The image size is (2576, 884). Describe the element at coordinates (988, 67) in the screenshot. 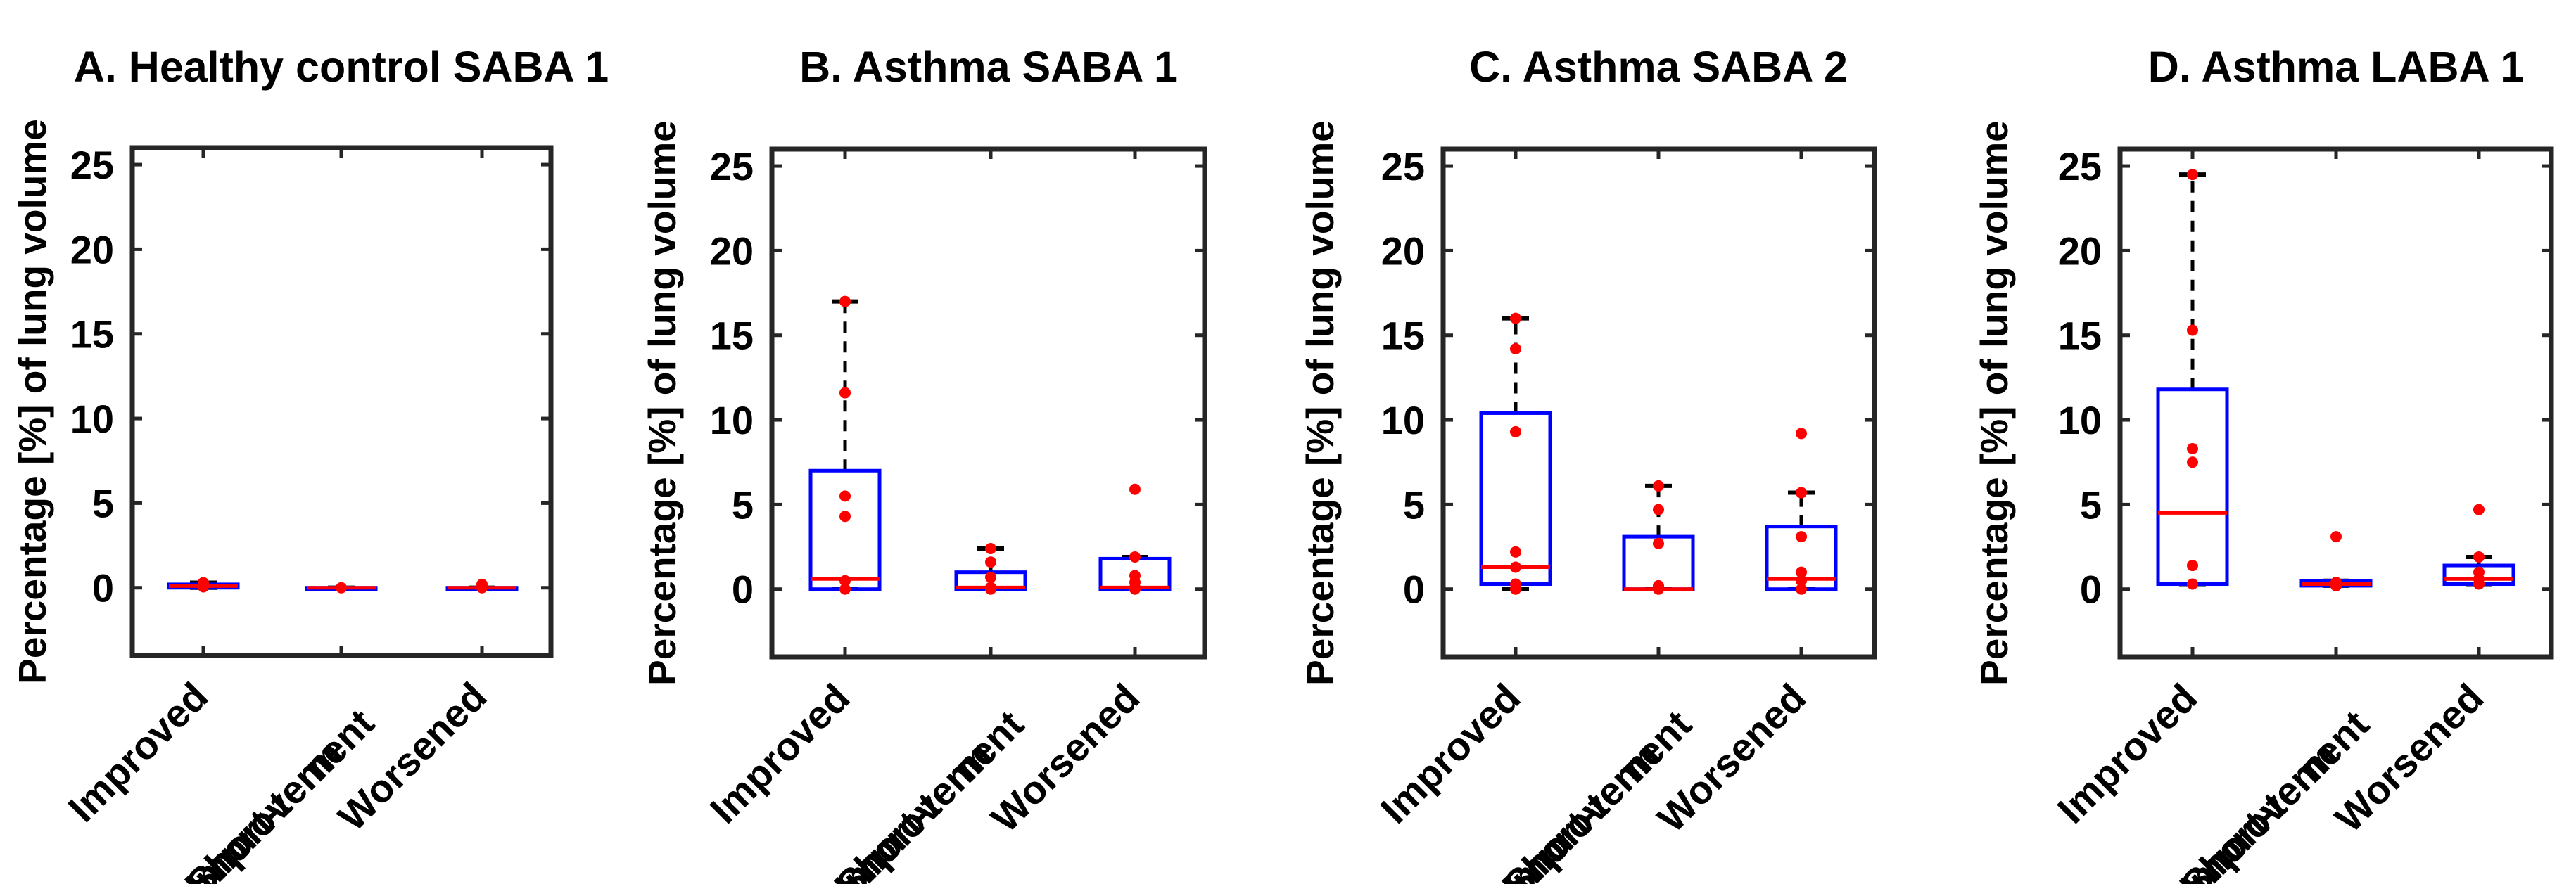

I see `chart-title: B. Asthma SABA 1` at that location.